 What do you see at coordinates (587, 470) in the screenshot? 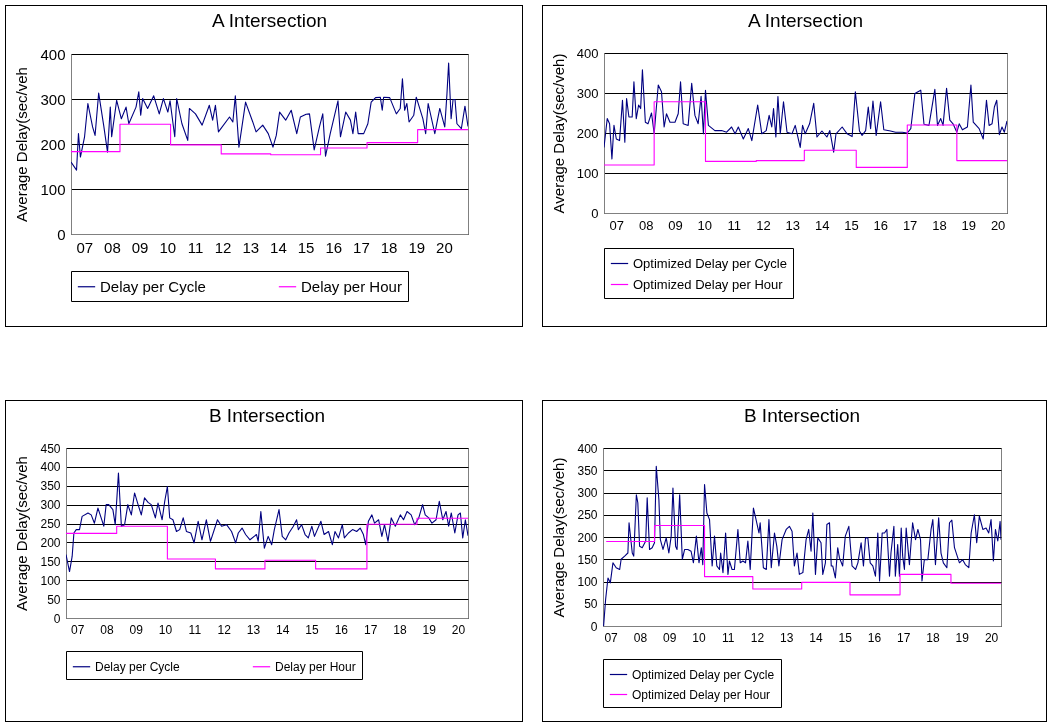
I see `y-tick-label: 350` at bounding box center [587, 470].